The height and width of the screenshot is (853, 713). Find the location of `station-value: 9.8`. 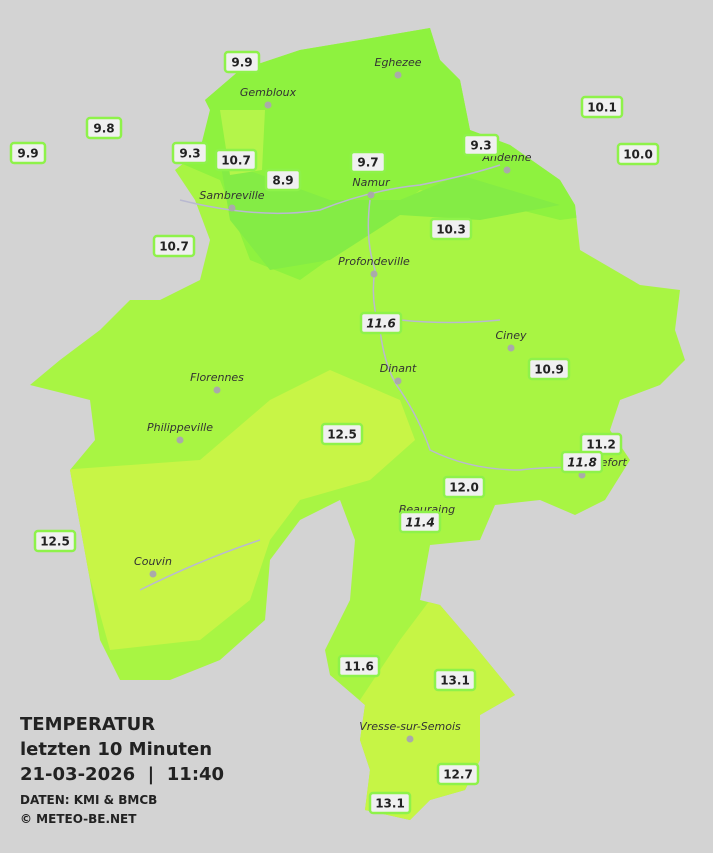

station-value: 9.8 is located at coordinates (103, 129).